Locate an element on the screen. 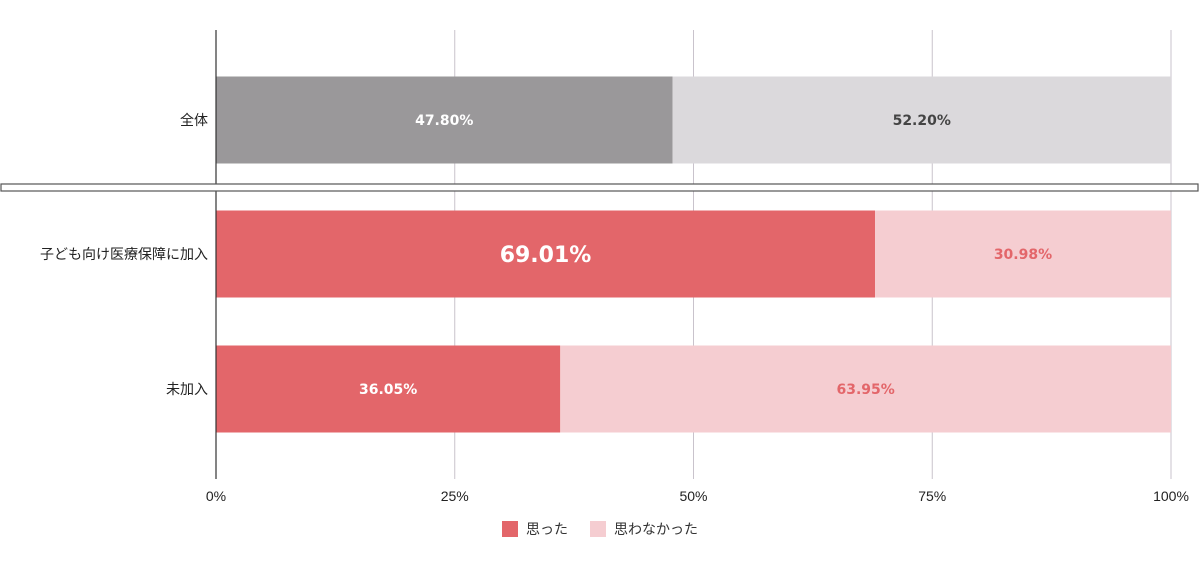 This screenshot has height=568, width=1200. category-label: 子ども向け医療保障に加入 is located at coordinates (124, 254).